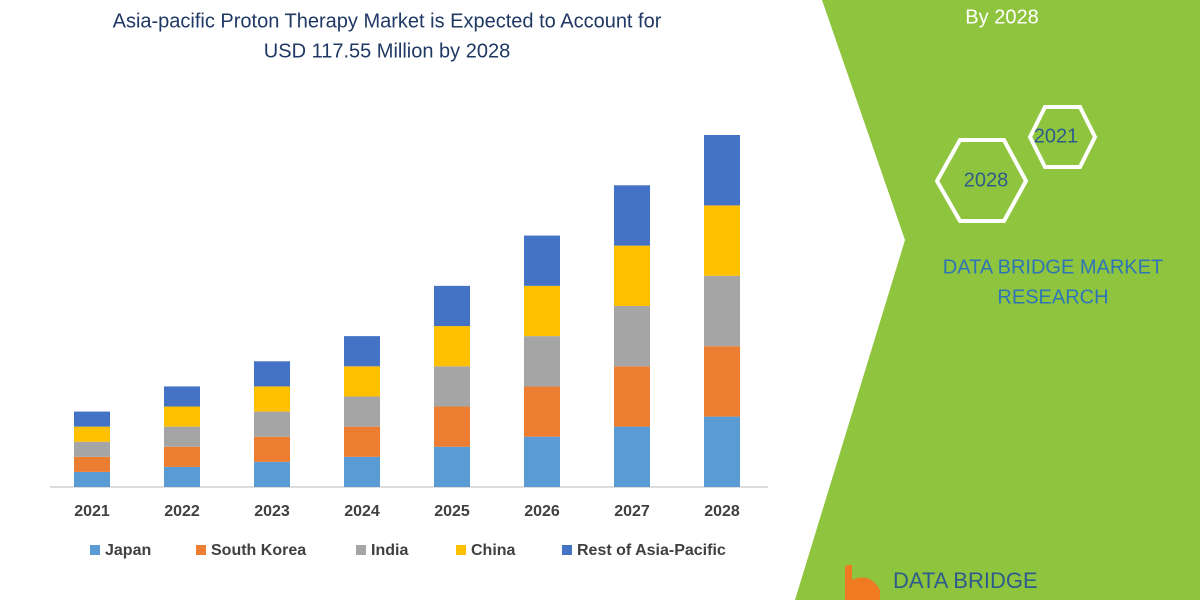 This screenshot has height=600, width=1200. What do you see at coordinates (1056, 136) in the screenshot?
I see `hexagon-label: 2021` at bounding box center [1056, 136].